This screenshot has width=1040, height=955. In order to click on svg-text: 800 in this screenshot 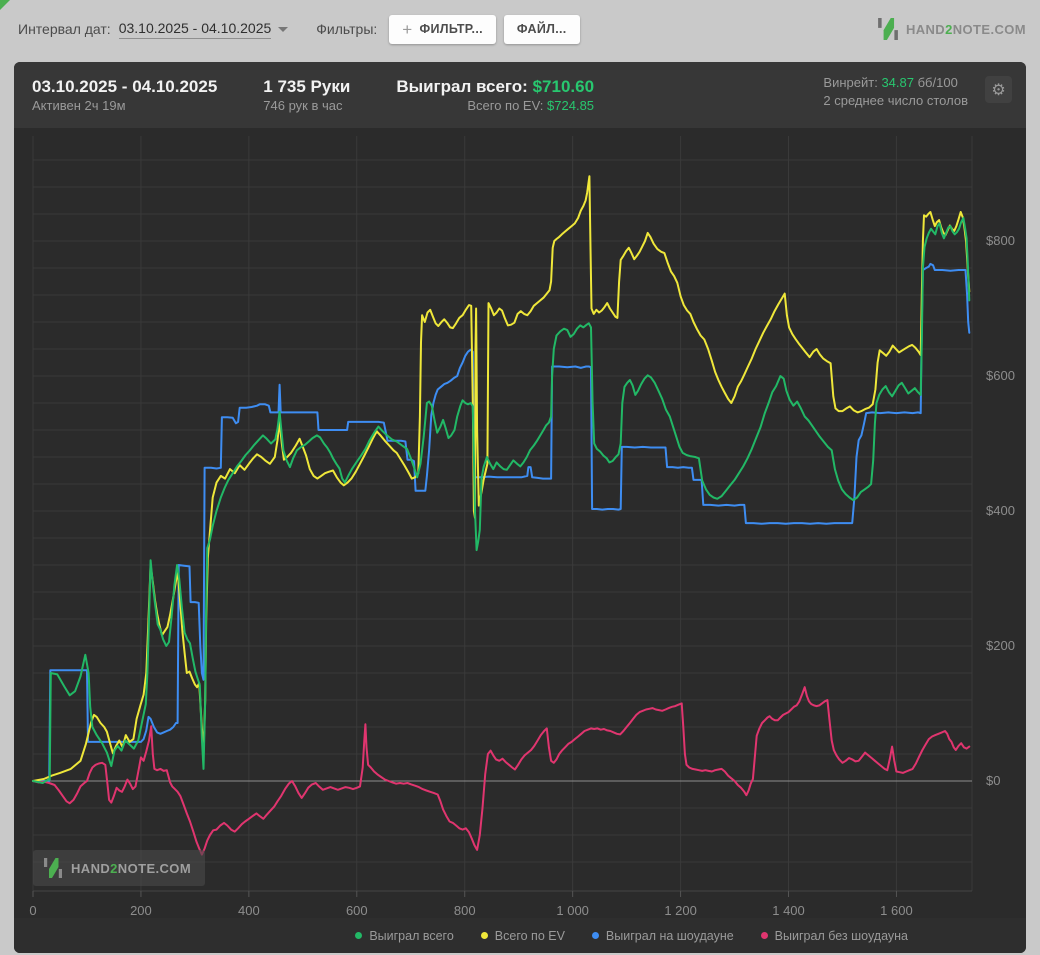, I will do `click(465, 910)`.